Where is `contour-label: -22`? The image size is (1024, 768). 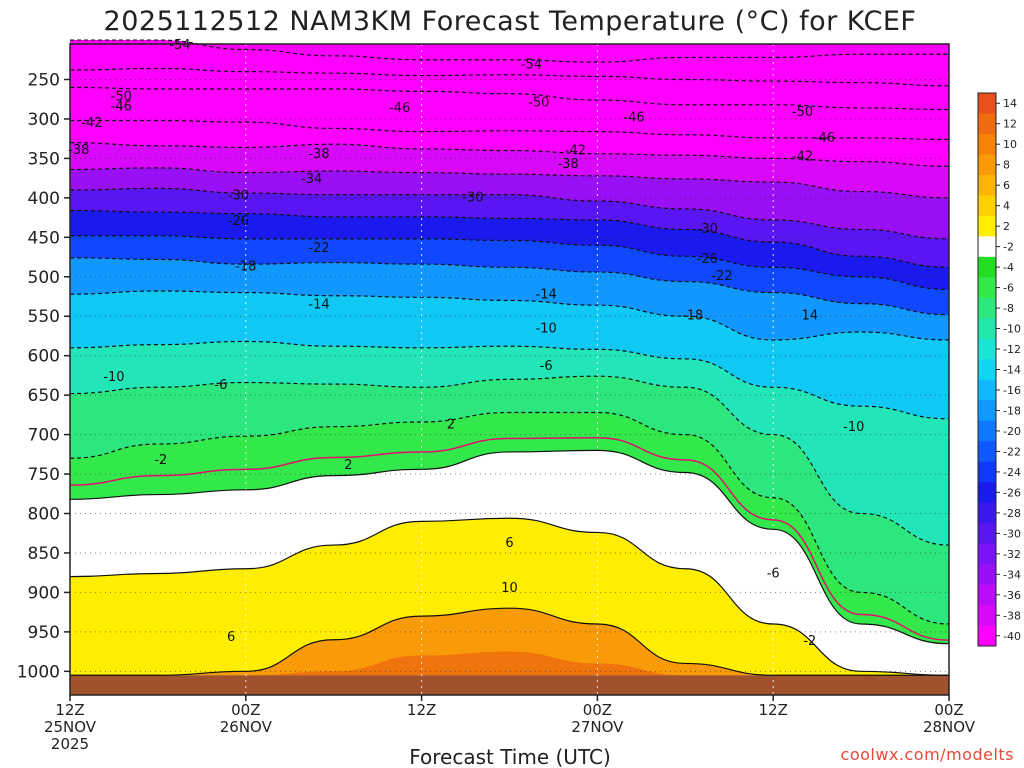 contour-label: -22 is located at coordinates (721, 276).